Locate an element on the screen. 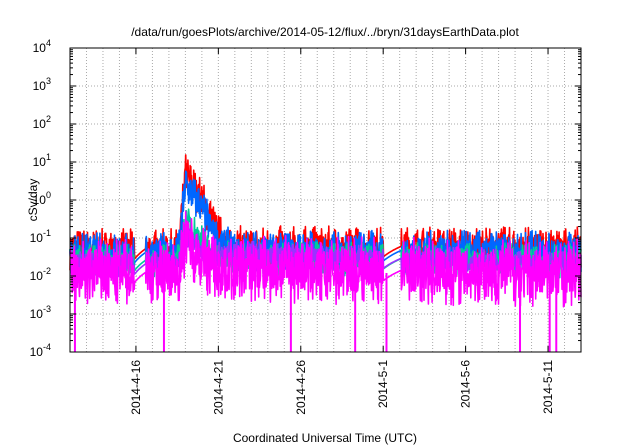  y-tick-label: 10⁴ is located at coordinates (42, 46).